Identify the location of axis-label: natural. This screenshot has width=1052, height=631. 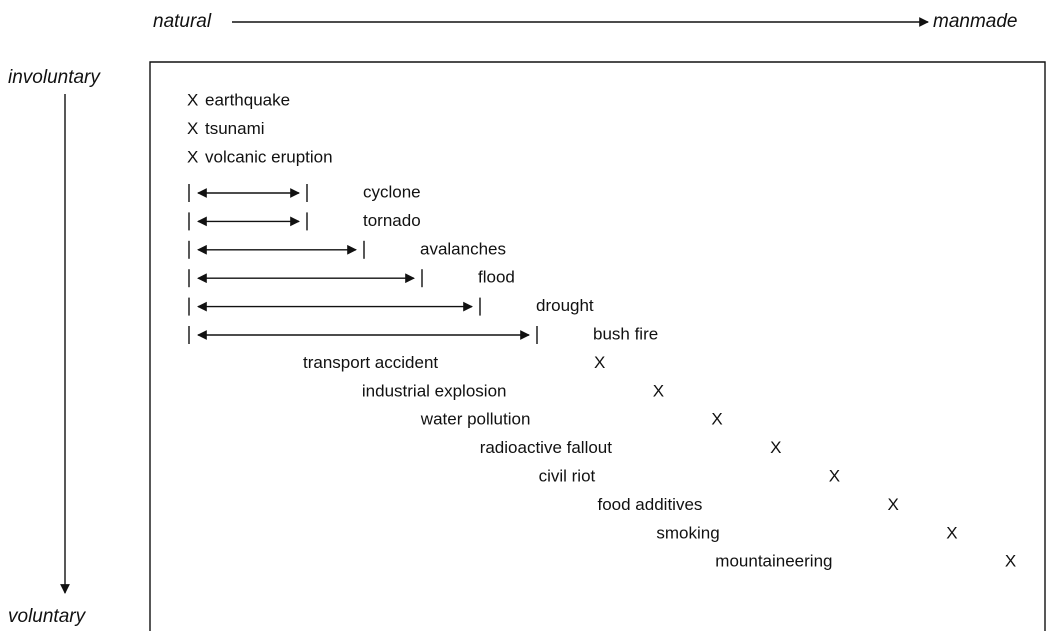
(182, 21).